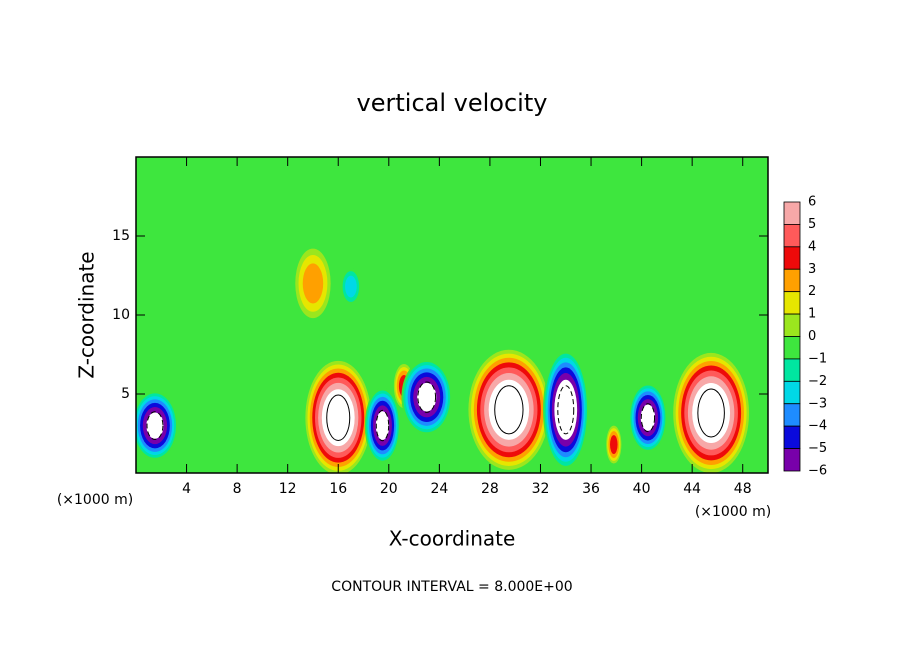  Describe the element at coordinates (817, 426) in the screenshot. I see `colorbar-label: −4` at that location.